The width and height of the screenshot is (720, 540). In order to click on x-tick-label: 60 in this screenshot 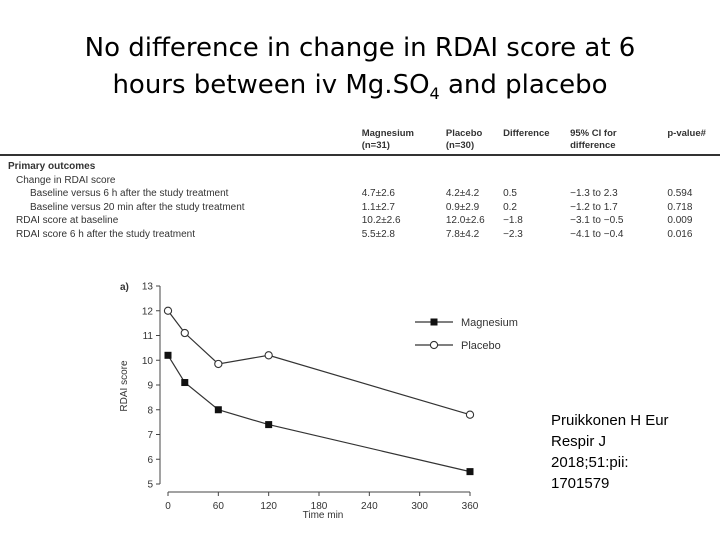, I will do `click(219, 506)`.